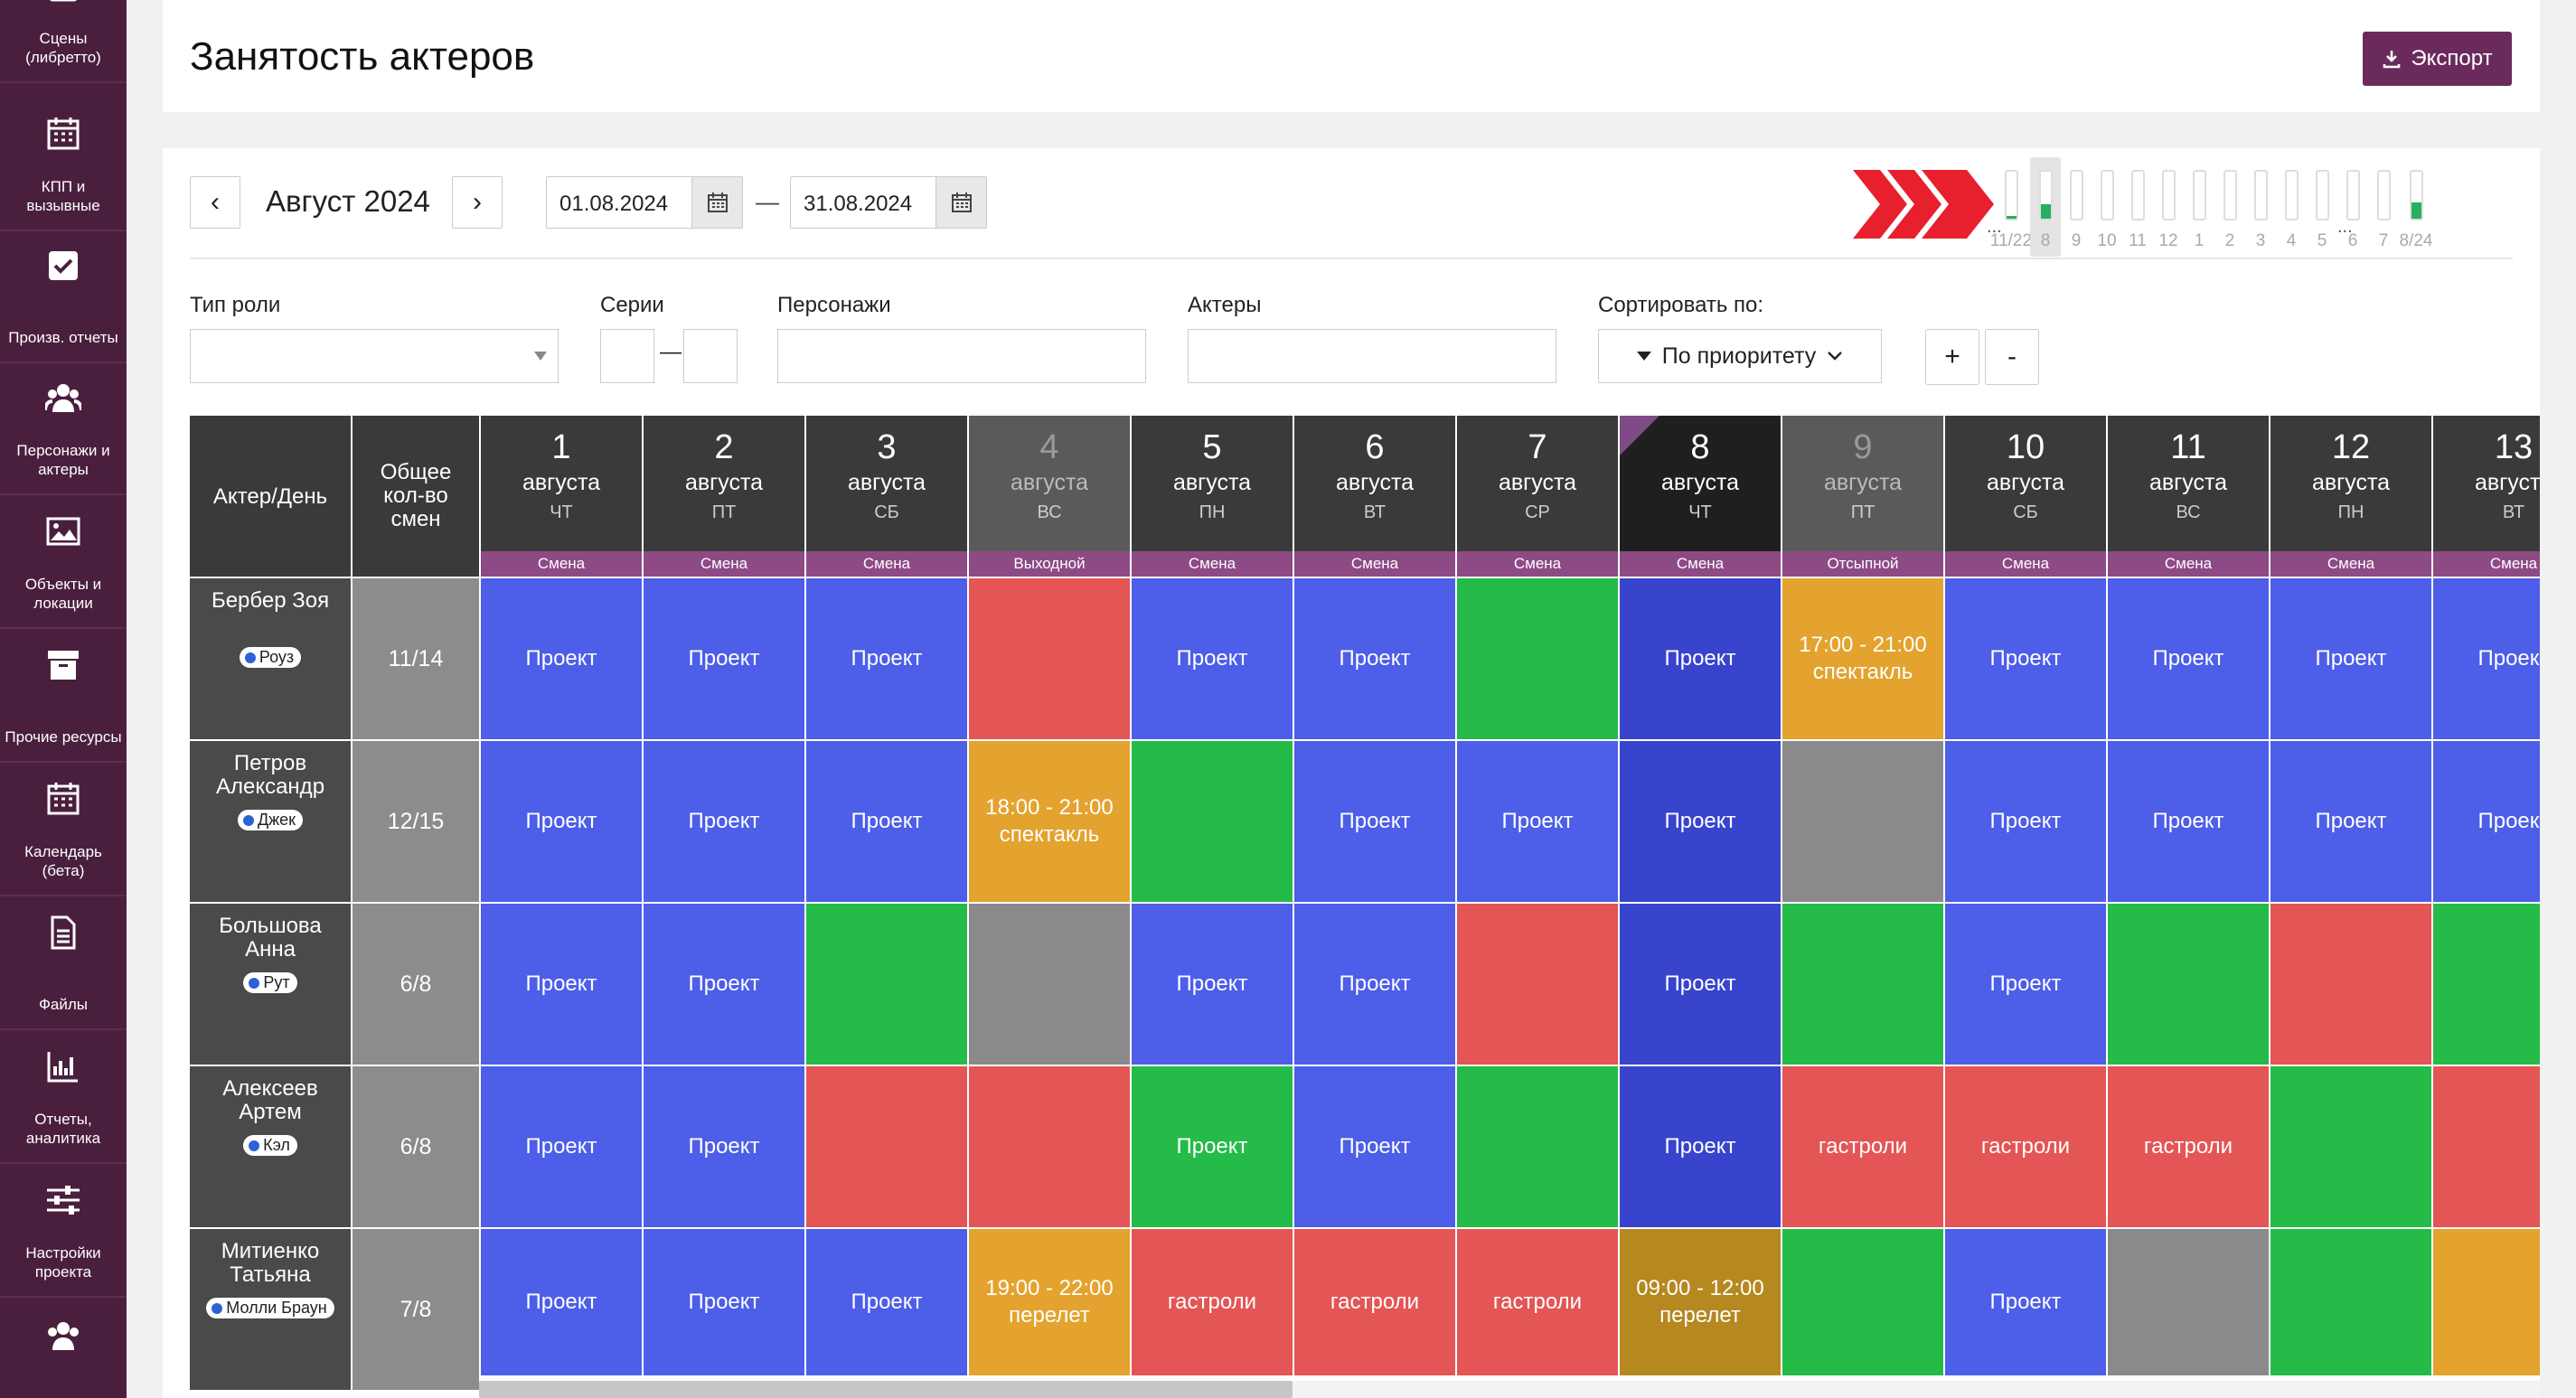 The width and height of the screenshot is (2576, 1398). Describe the element at coordinates (627, 356) in the screenshot. I see `series-from-input` at that location.